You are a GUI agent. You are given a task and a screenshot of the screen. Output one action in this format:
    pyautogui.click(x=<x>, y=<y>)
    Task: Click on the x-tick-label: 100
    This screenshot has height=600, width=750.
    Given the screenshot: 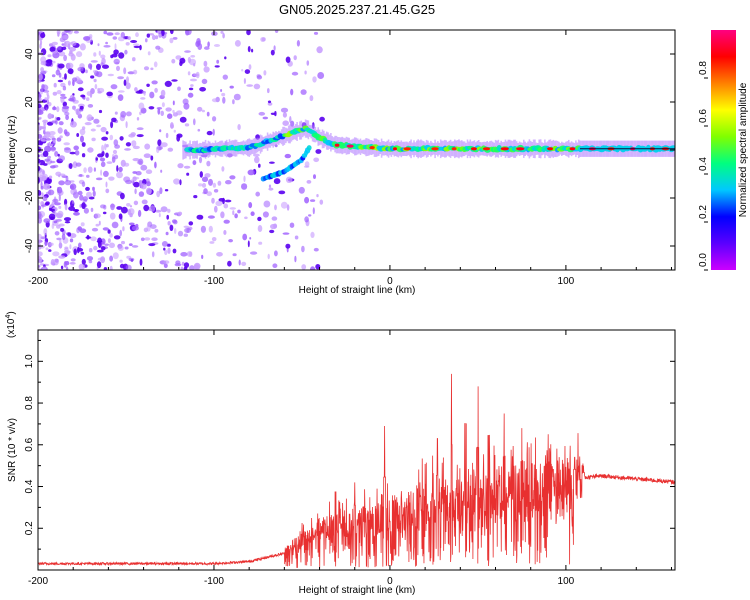 What is the action you would take?
    pyautogui.click(x=566, y=281)
    